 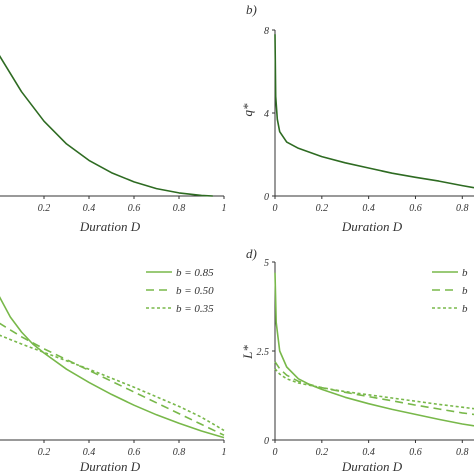 What do you see at coordinates (89, 208) in the screenshot?
I see `x-tick-label-a: 0.4` at bounding box center [89, 208].